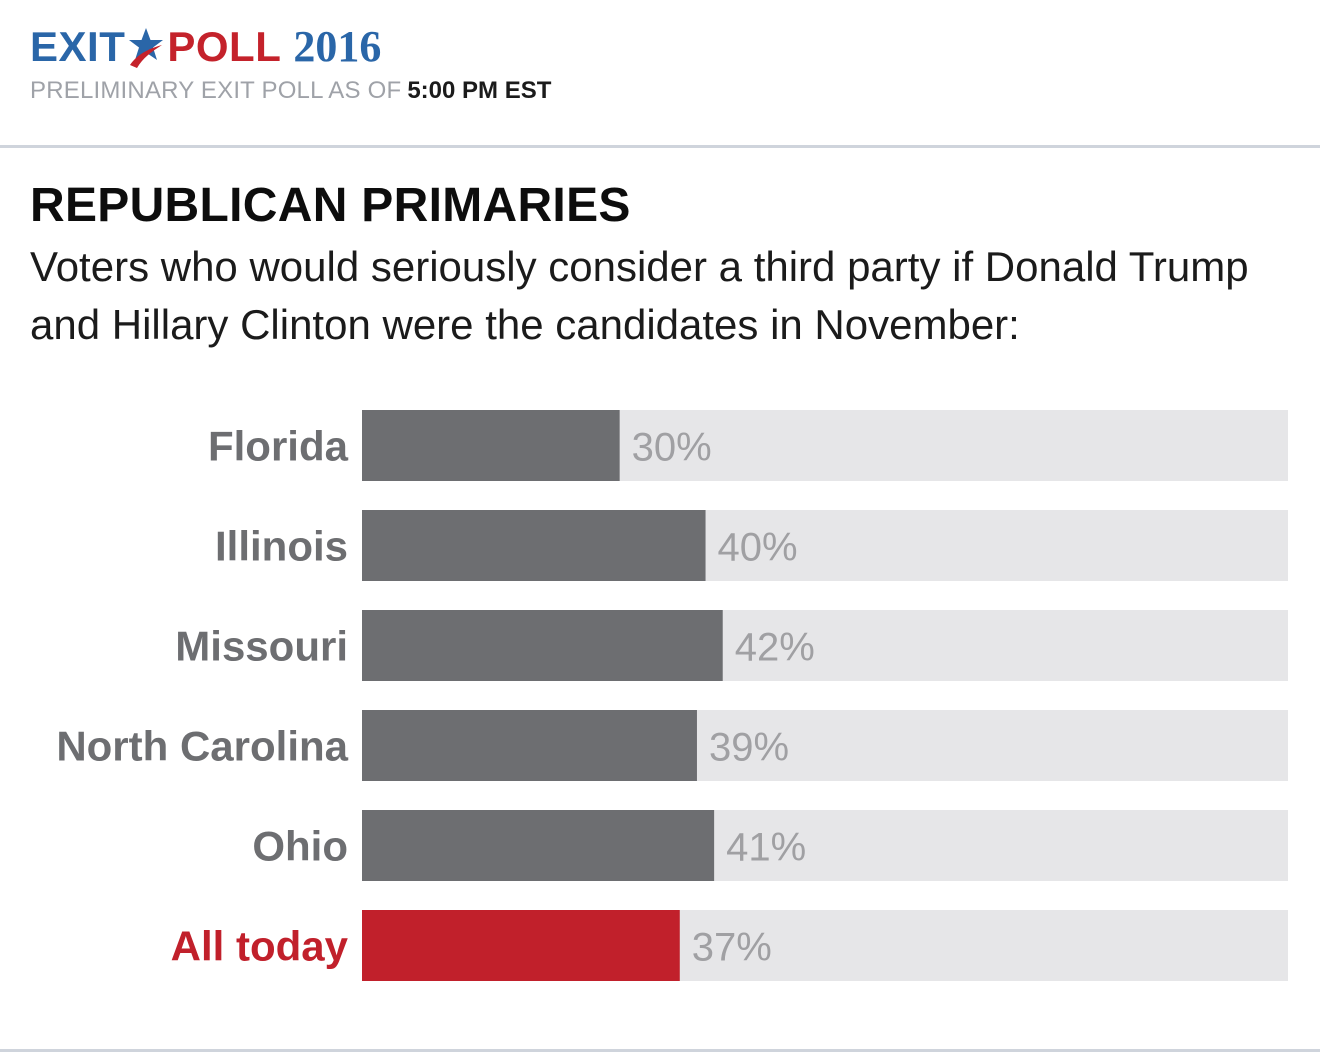 This screenshot has height=1054, width=1320. Describe the element at coordinates (775, 648) in the screenshot. I see `value-label: 42%` at that location.